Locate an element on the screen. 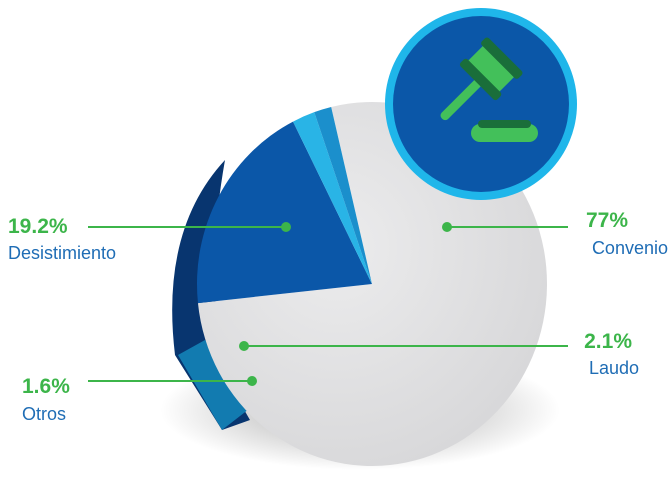 The height and width of the screenshot is (496, 670). gavel-badge is located at coordinates (481, 104).